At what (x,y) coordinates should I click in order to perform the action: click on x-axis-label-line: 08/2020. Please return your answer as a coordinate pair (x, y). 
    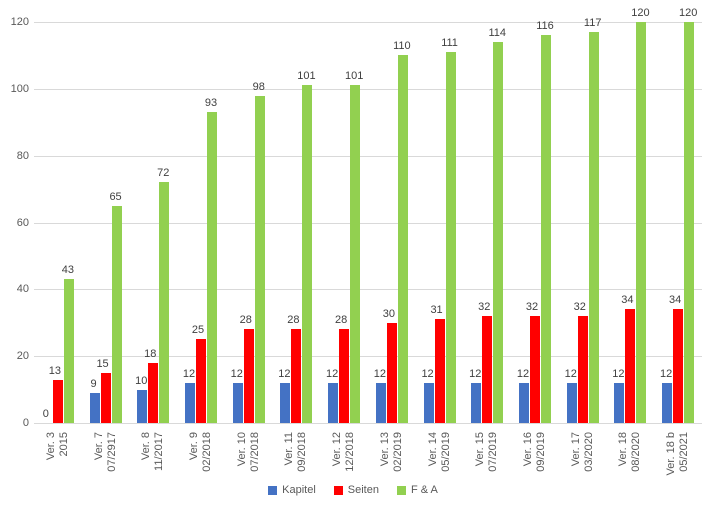
    Looking at the image, I should click on (636, 452).